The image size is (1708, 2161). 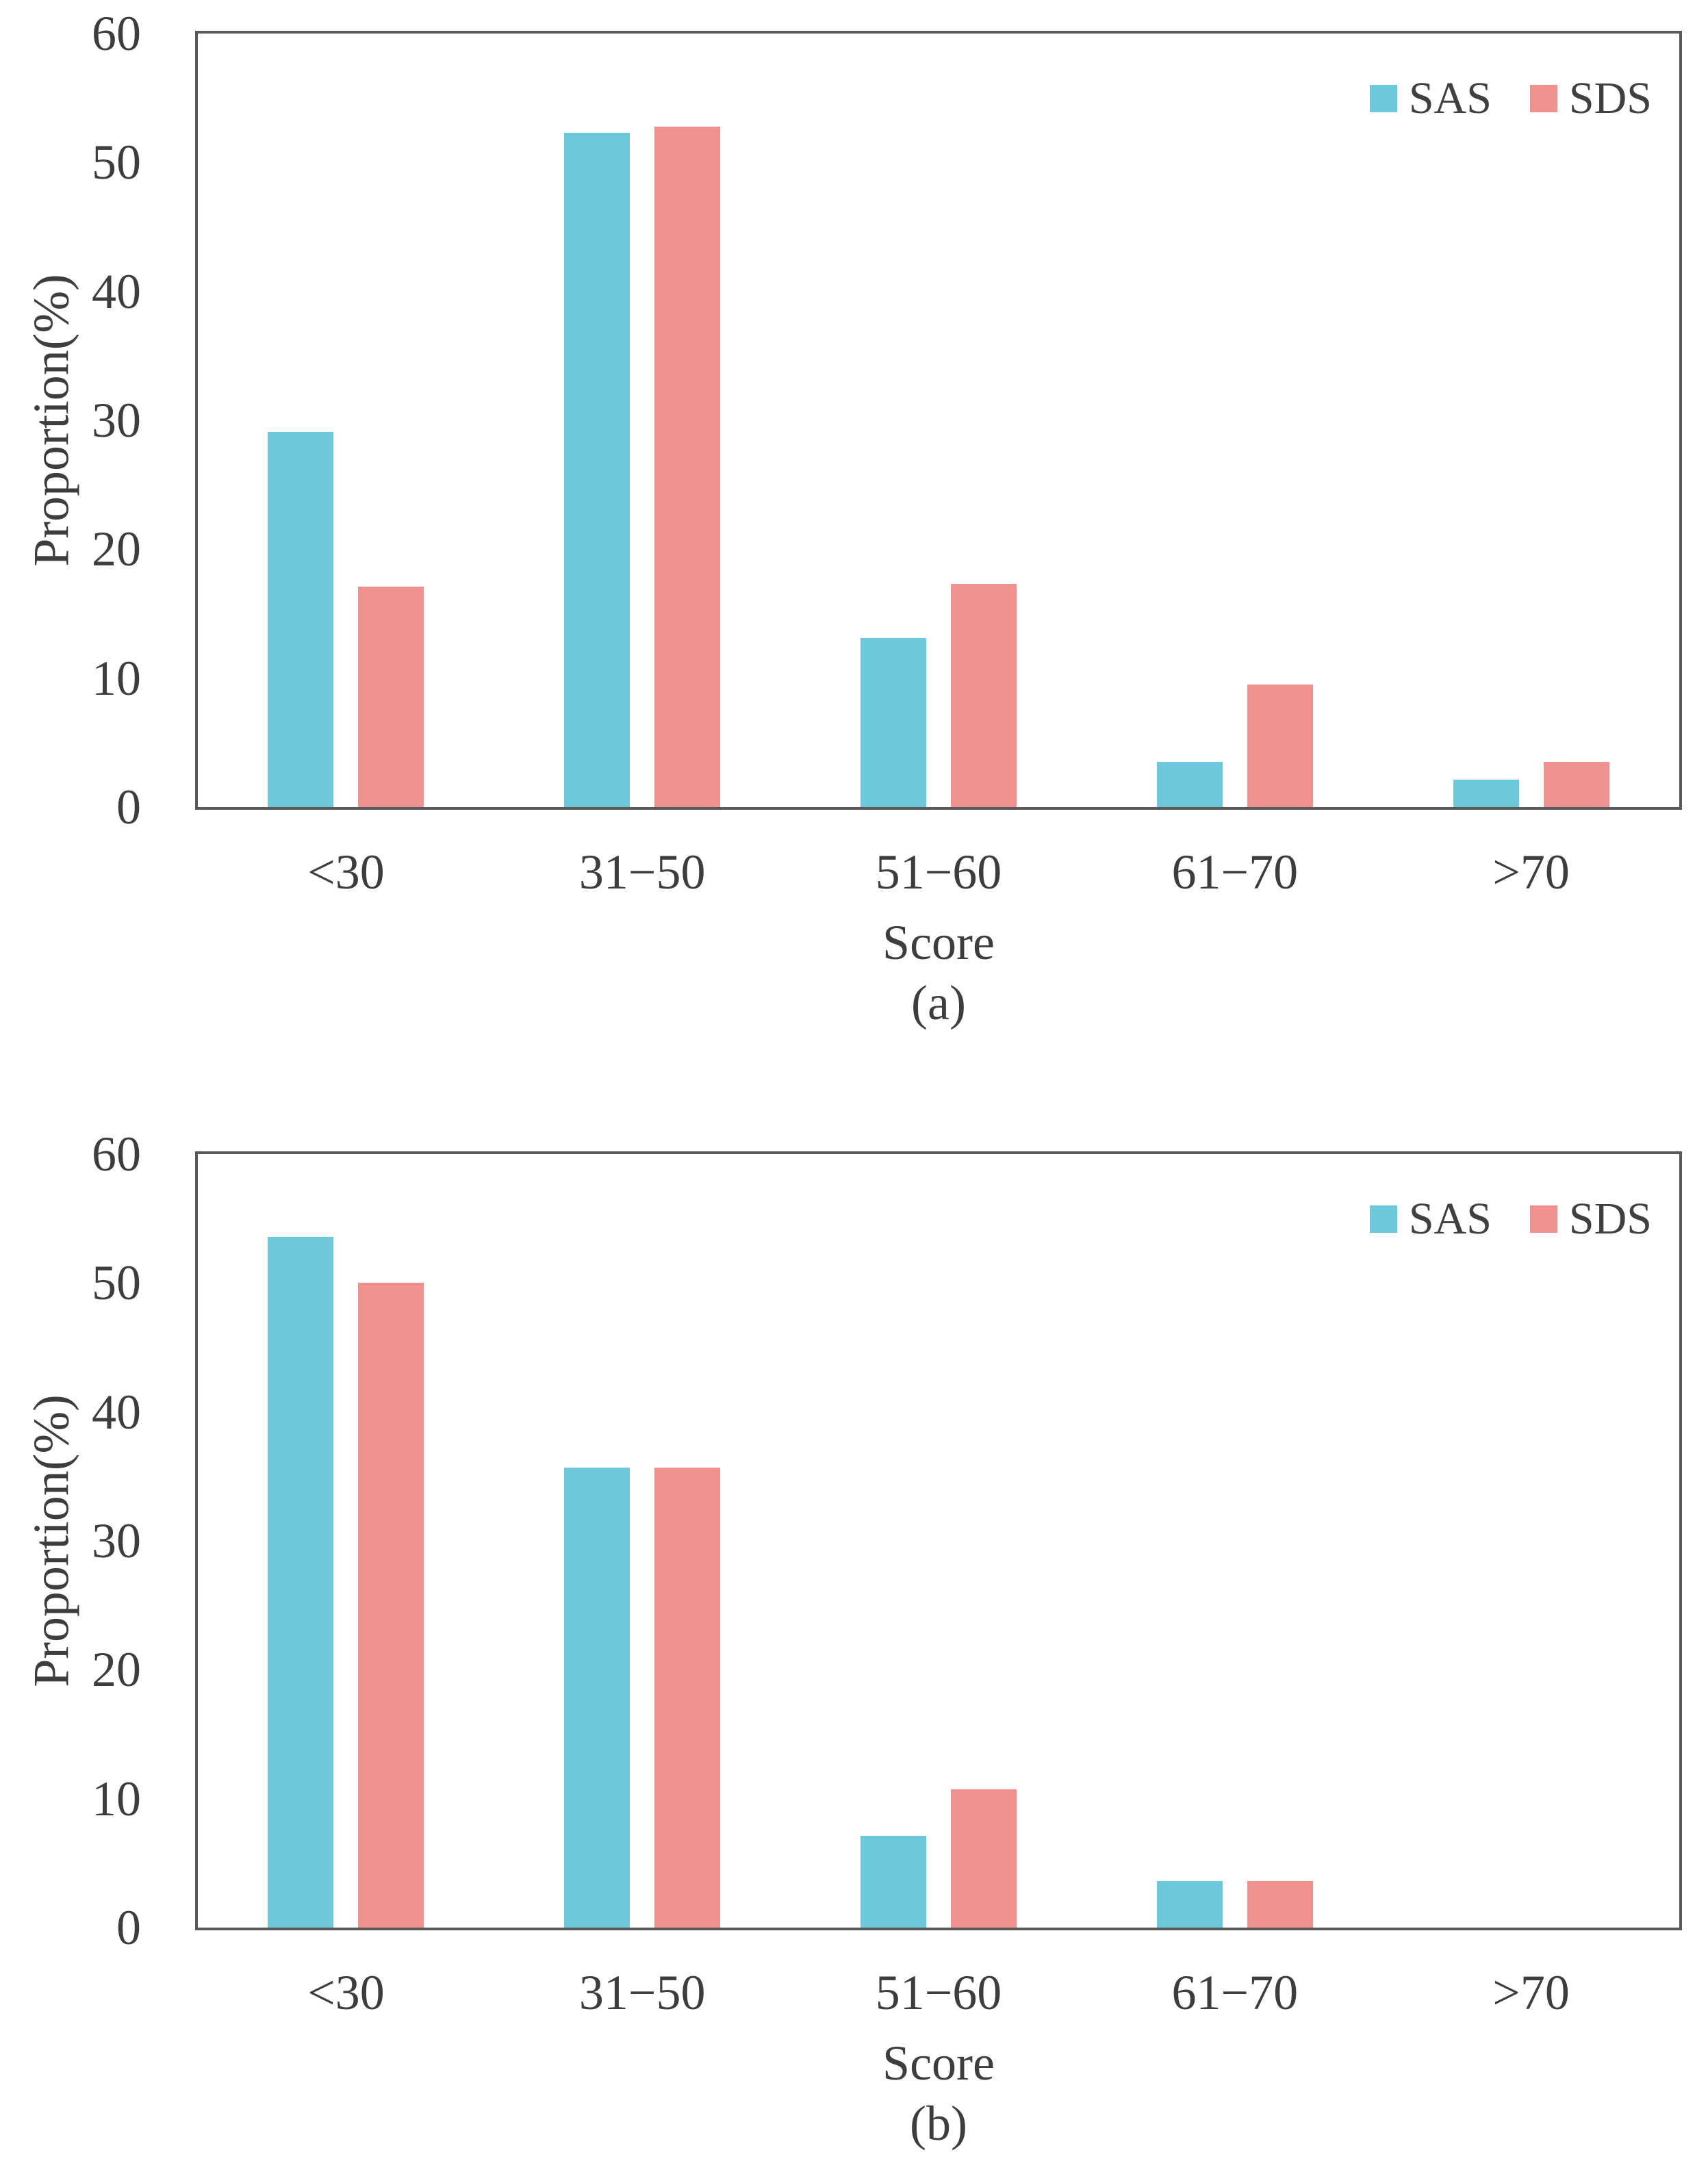 I want to click on panel-caption: (b), so click(x=938, y=2124).